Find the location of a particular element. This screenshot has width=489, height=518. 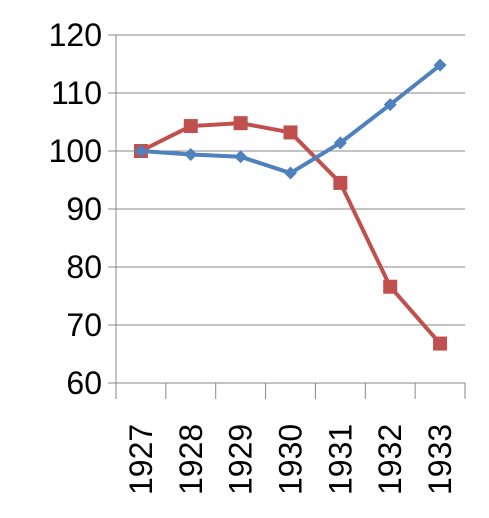

y-tick-label-100: 100 is located at coordinates (75, 151).